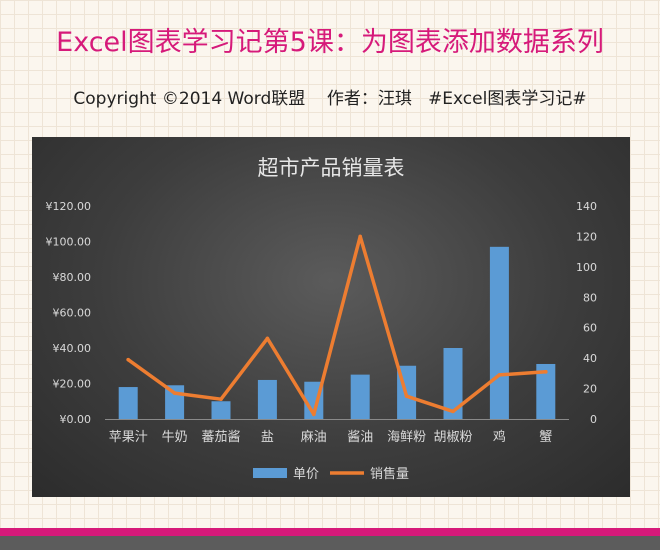 The height and width of the screenshot is (550, 660). What do you see at coordinates (175, 437) in the screenshot?
I see `x-tick-label: 牛奶` at bounding box center [175, 437].